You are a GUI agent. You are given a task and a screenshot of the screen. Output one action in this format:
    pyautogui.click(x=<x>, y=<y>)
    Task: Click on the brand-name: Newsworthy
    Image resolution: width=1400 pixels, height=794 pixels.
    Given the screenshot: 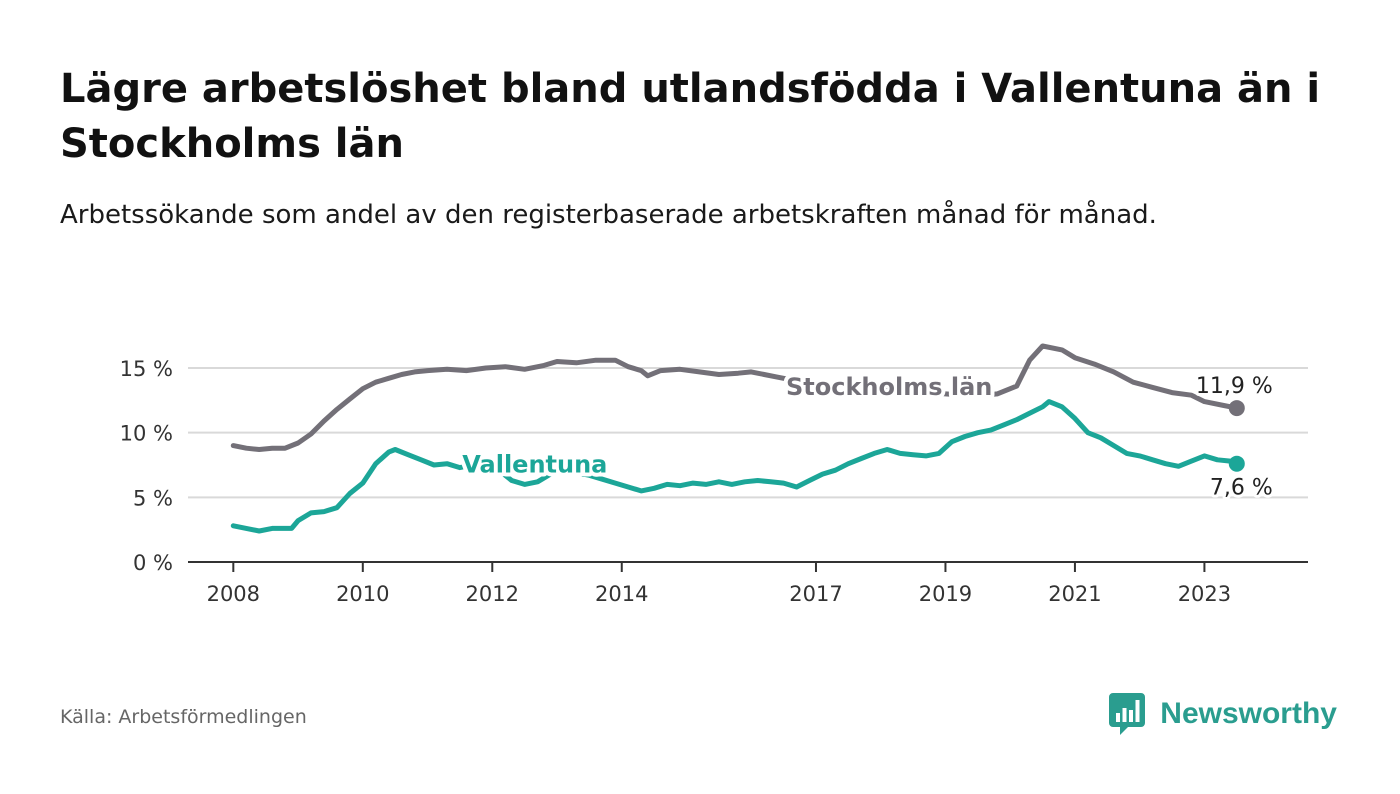 What is the action you would take?
    pyautogui.click(x=1248, y=713)
    